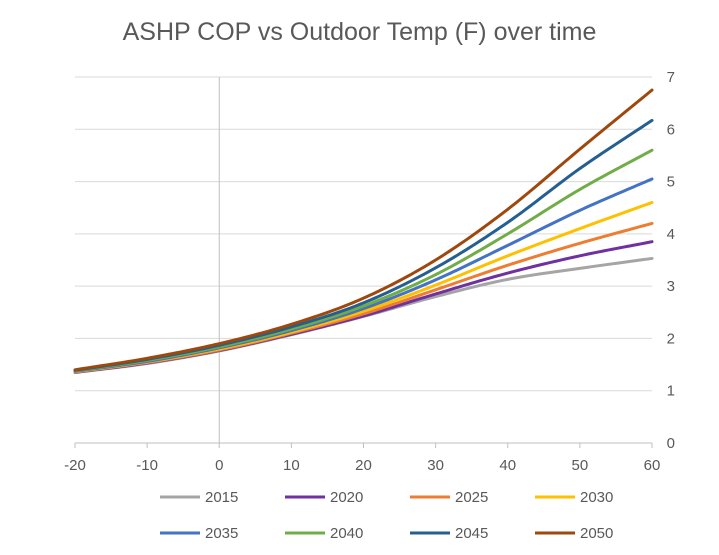 The width and height of the screenshot is (719, 555). I want to click on x-tick-label-30: 30, so click(435, 465).